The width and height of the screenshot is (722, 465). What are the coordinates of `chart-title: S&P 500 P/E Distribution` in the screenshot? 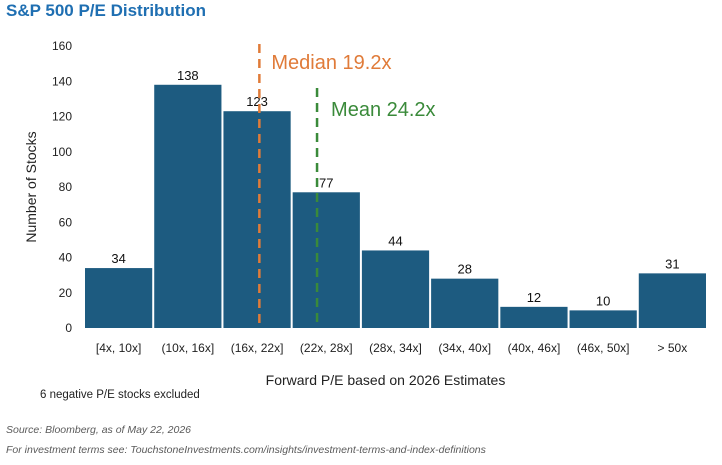 It's located at (106, 10).